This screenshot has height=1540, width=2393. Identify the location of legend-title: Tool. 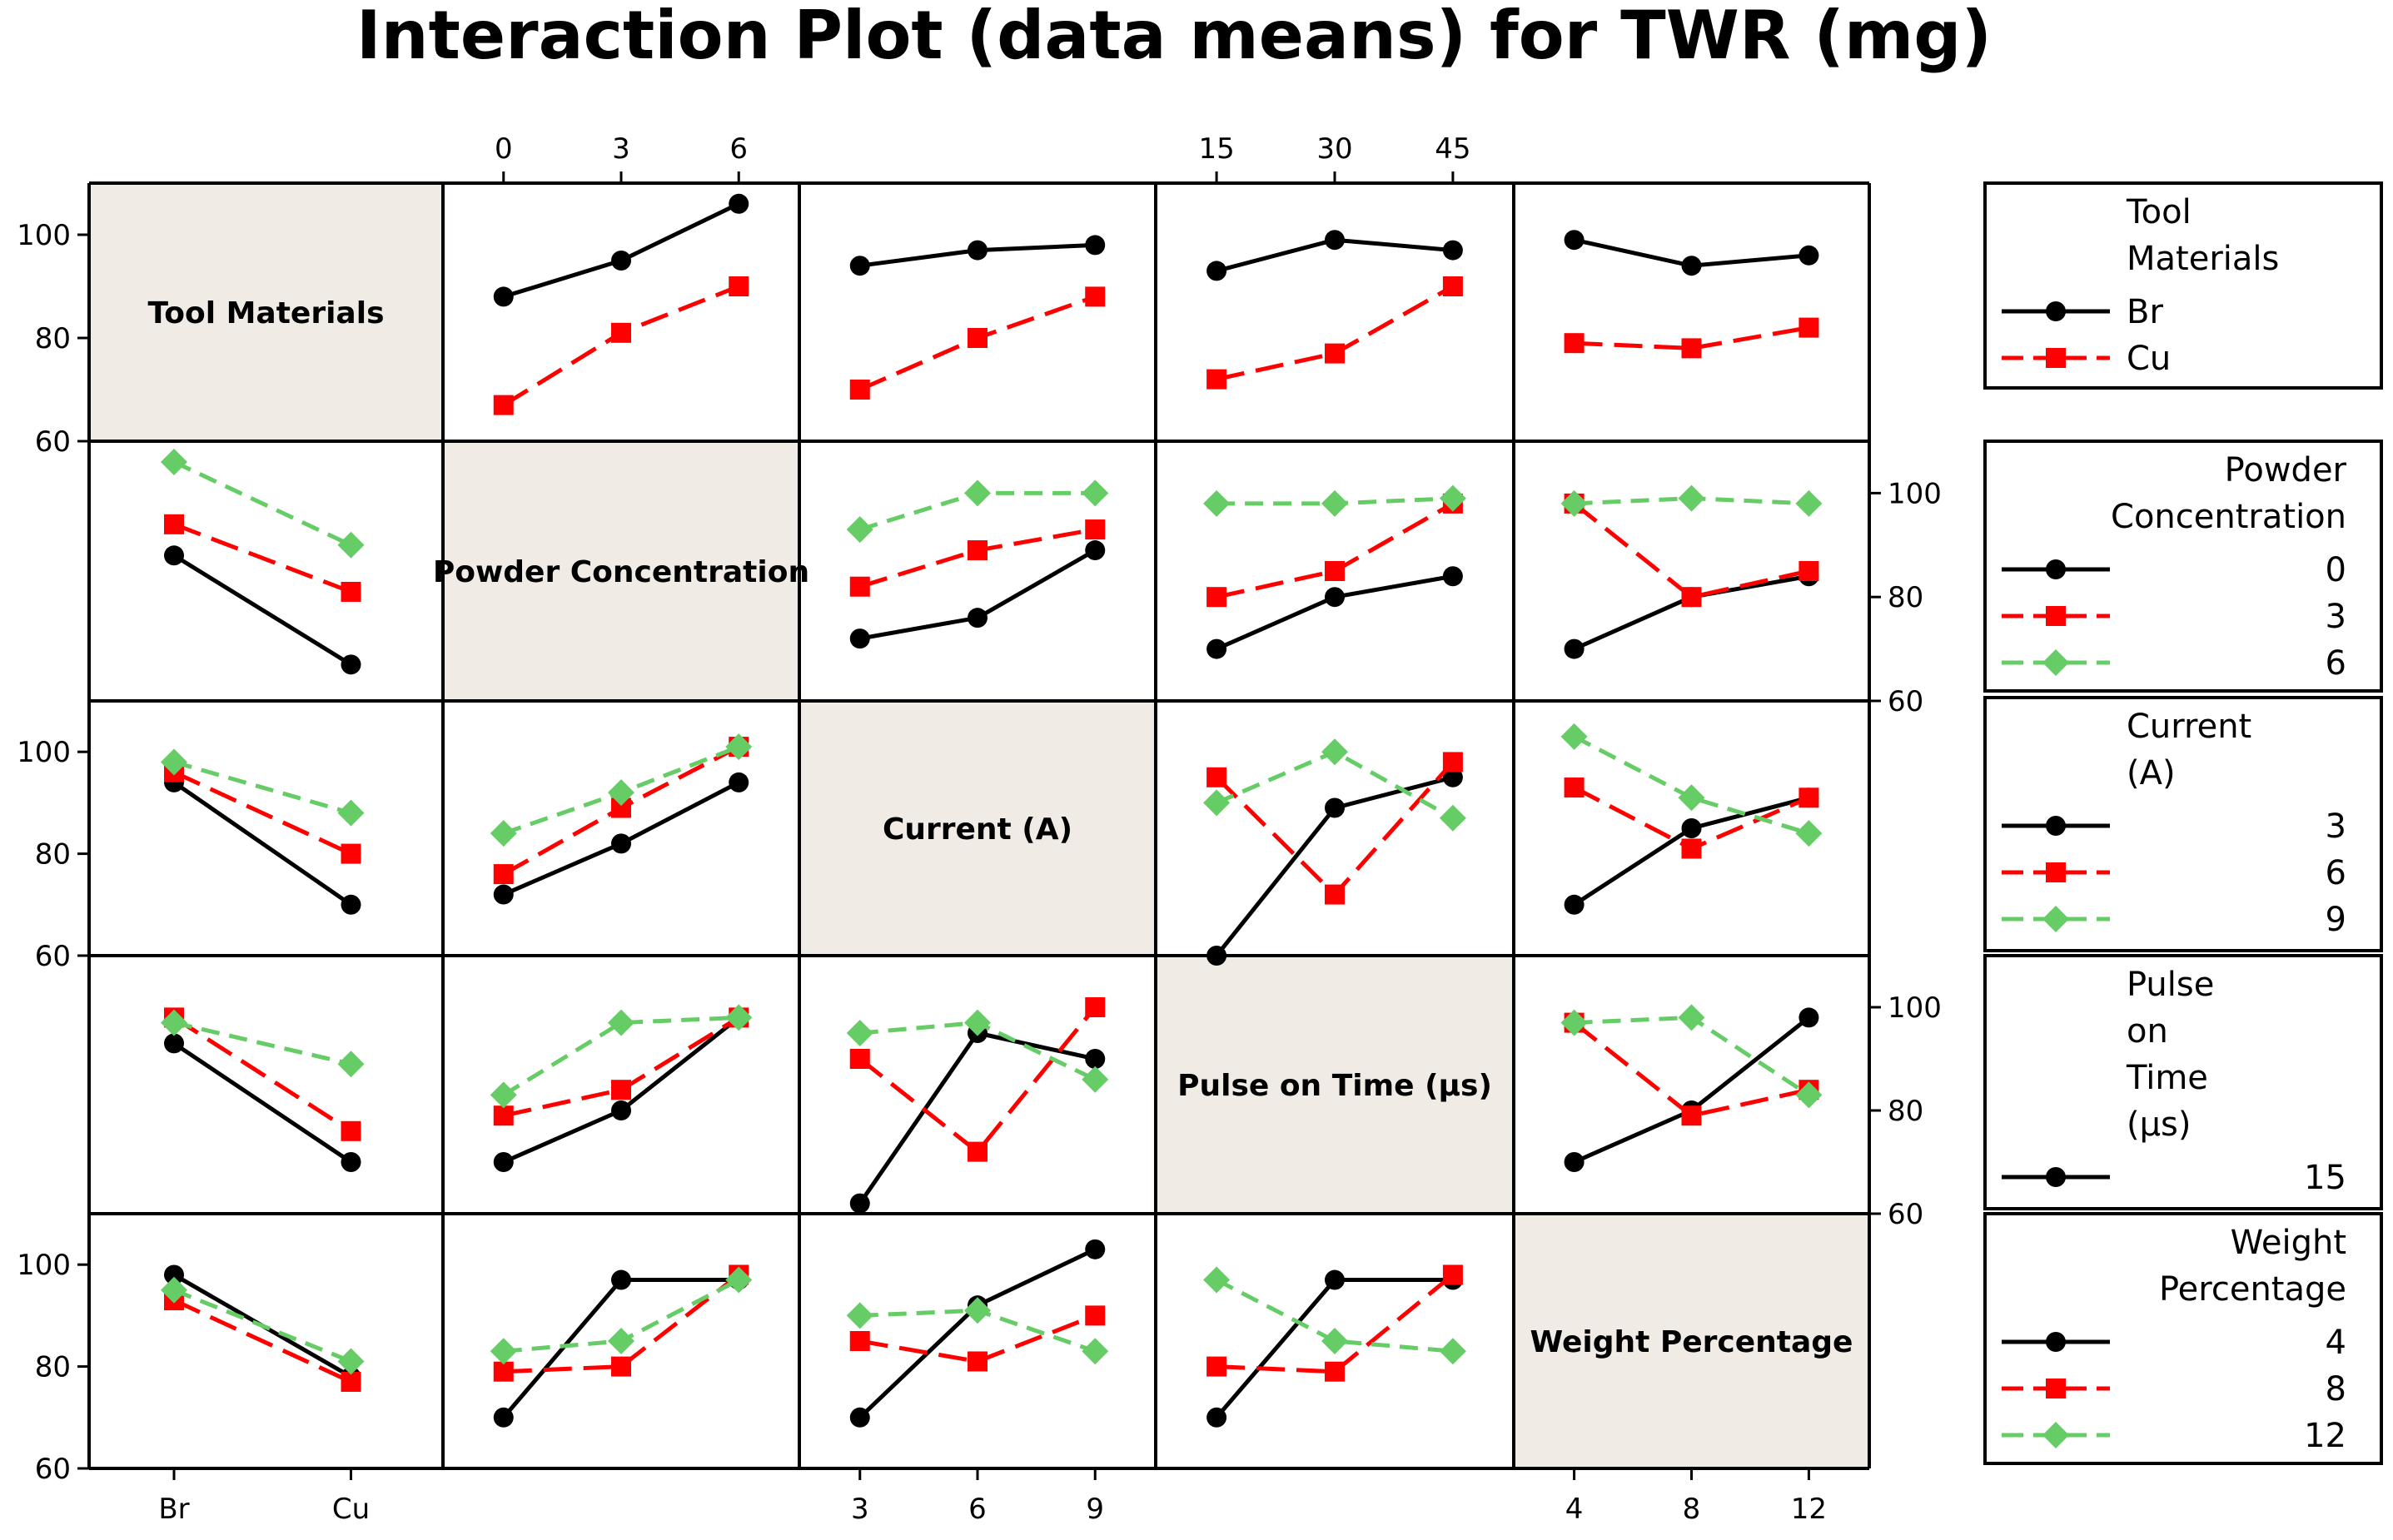
(2159, 212).